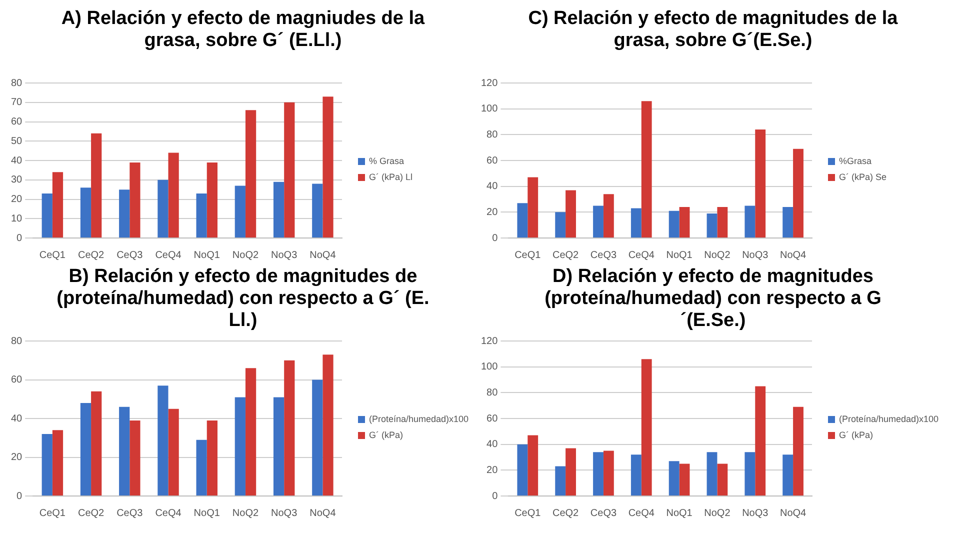 The height and width of the screenshot is (544, 956). Describe the element at coordinates (17, 141) in the screenshot. I see `y-tick-label: 50` at that location.